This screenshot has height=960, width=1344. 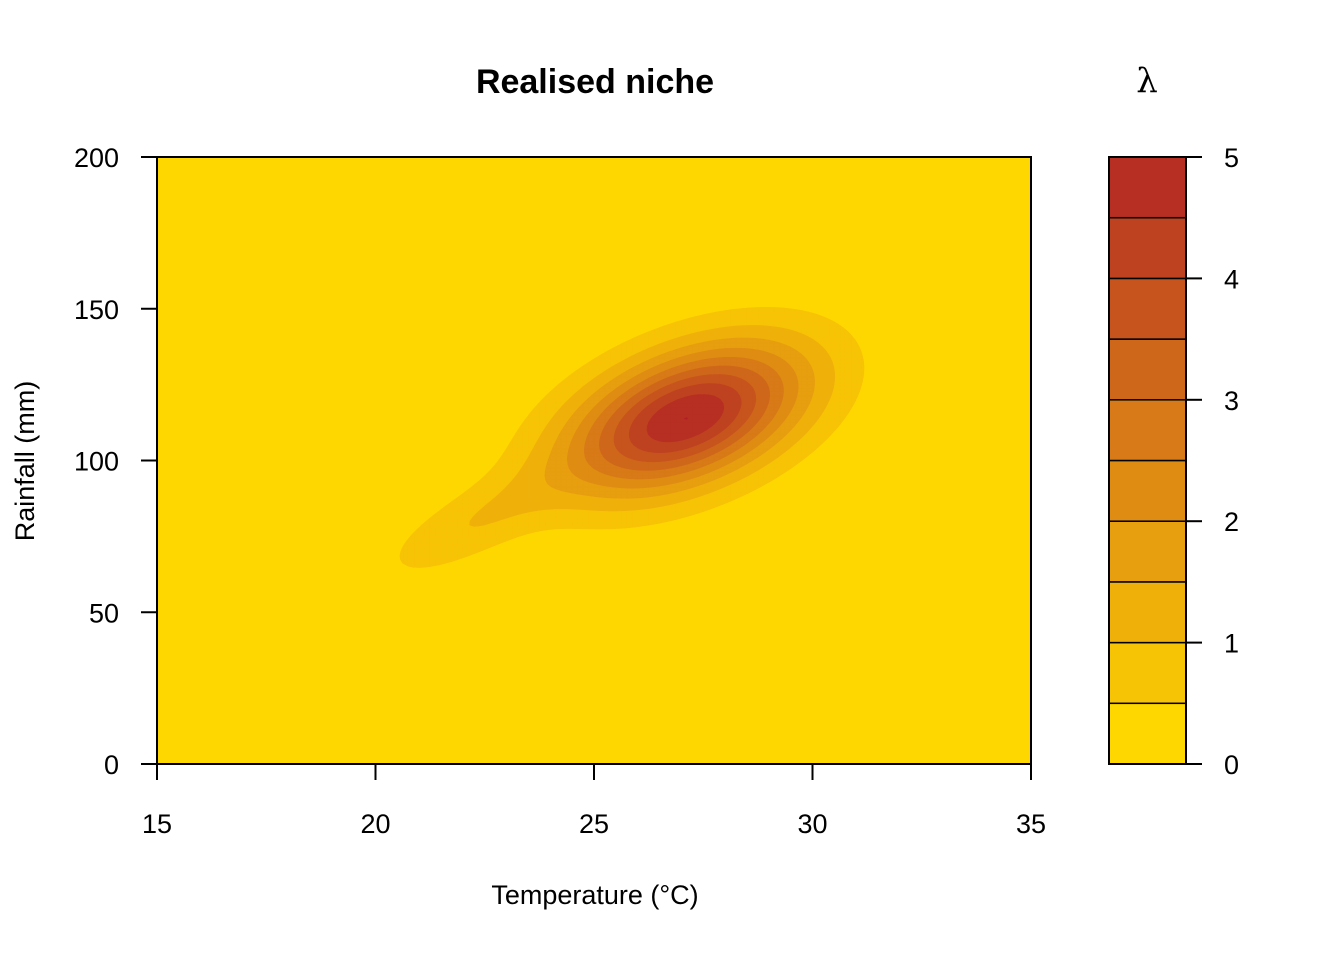 I want to click on chart-title: Realised niche, so click(x=595, y=82).